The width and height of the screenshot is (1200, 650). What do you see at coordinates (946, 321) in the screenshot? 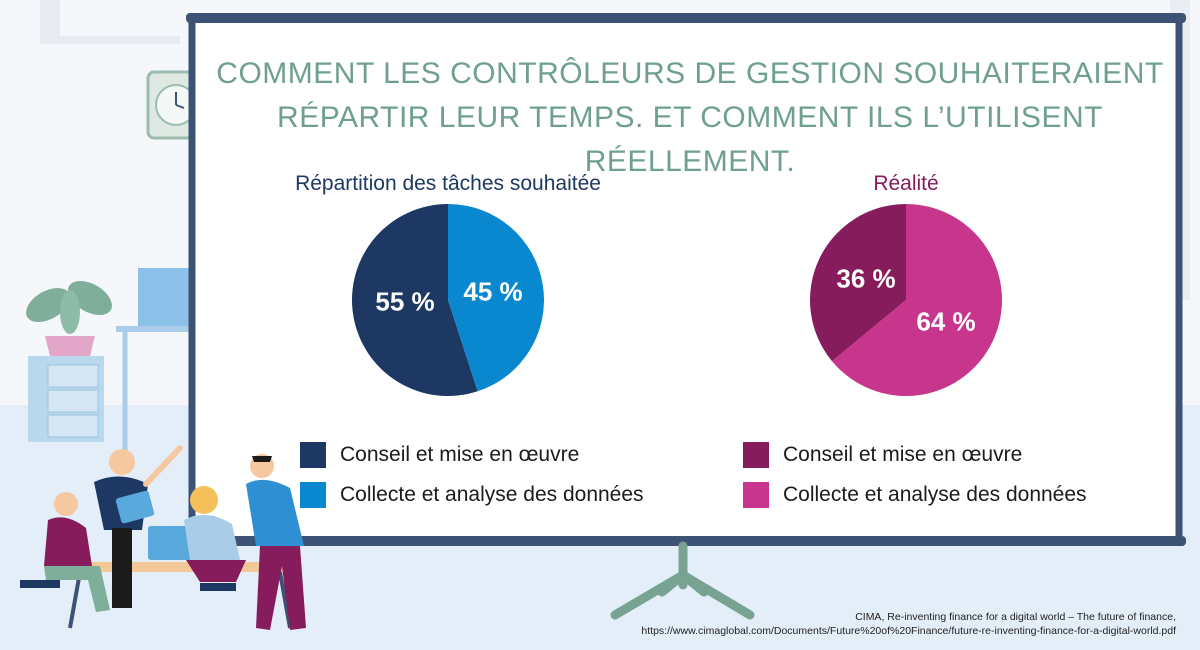
I see `pie-reality-label-collecte: 64 %` at bounding box center [946, 321].